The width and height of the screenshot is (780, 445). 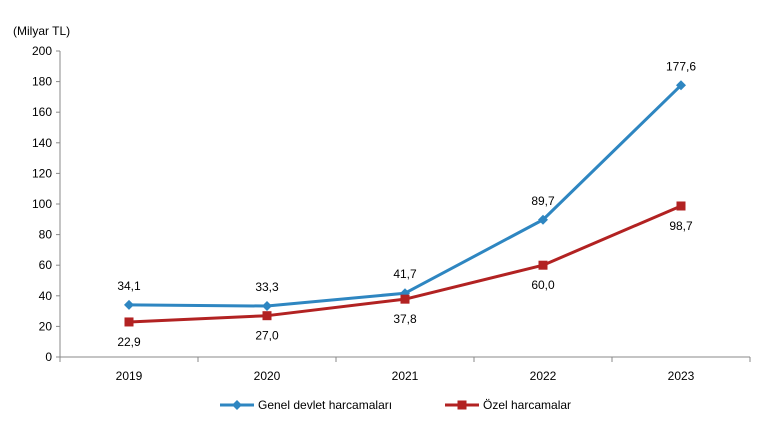 What do you see at coordinates (681, 226) in the screenshot?
I see `data-label: 98,7` at bounding box center [681, 226].